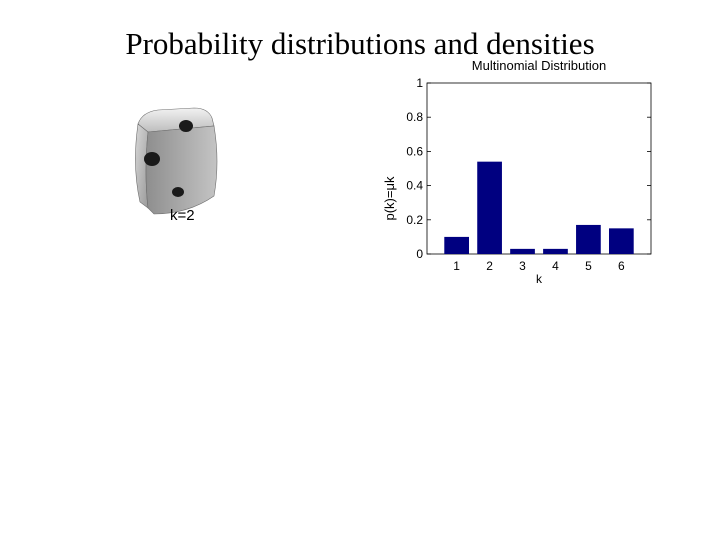  I want to click on y-tick-label: 0, so click(419, 254).